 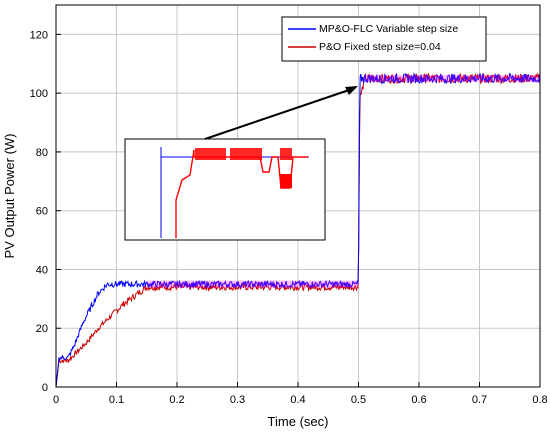 I want to click on legend-box, so click(x=384, y=39).